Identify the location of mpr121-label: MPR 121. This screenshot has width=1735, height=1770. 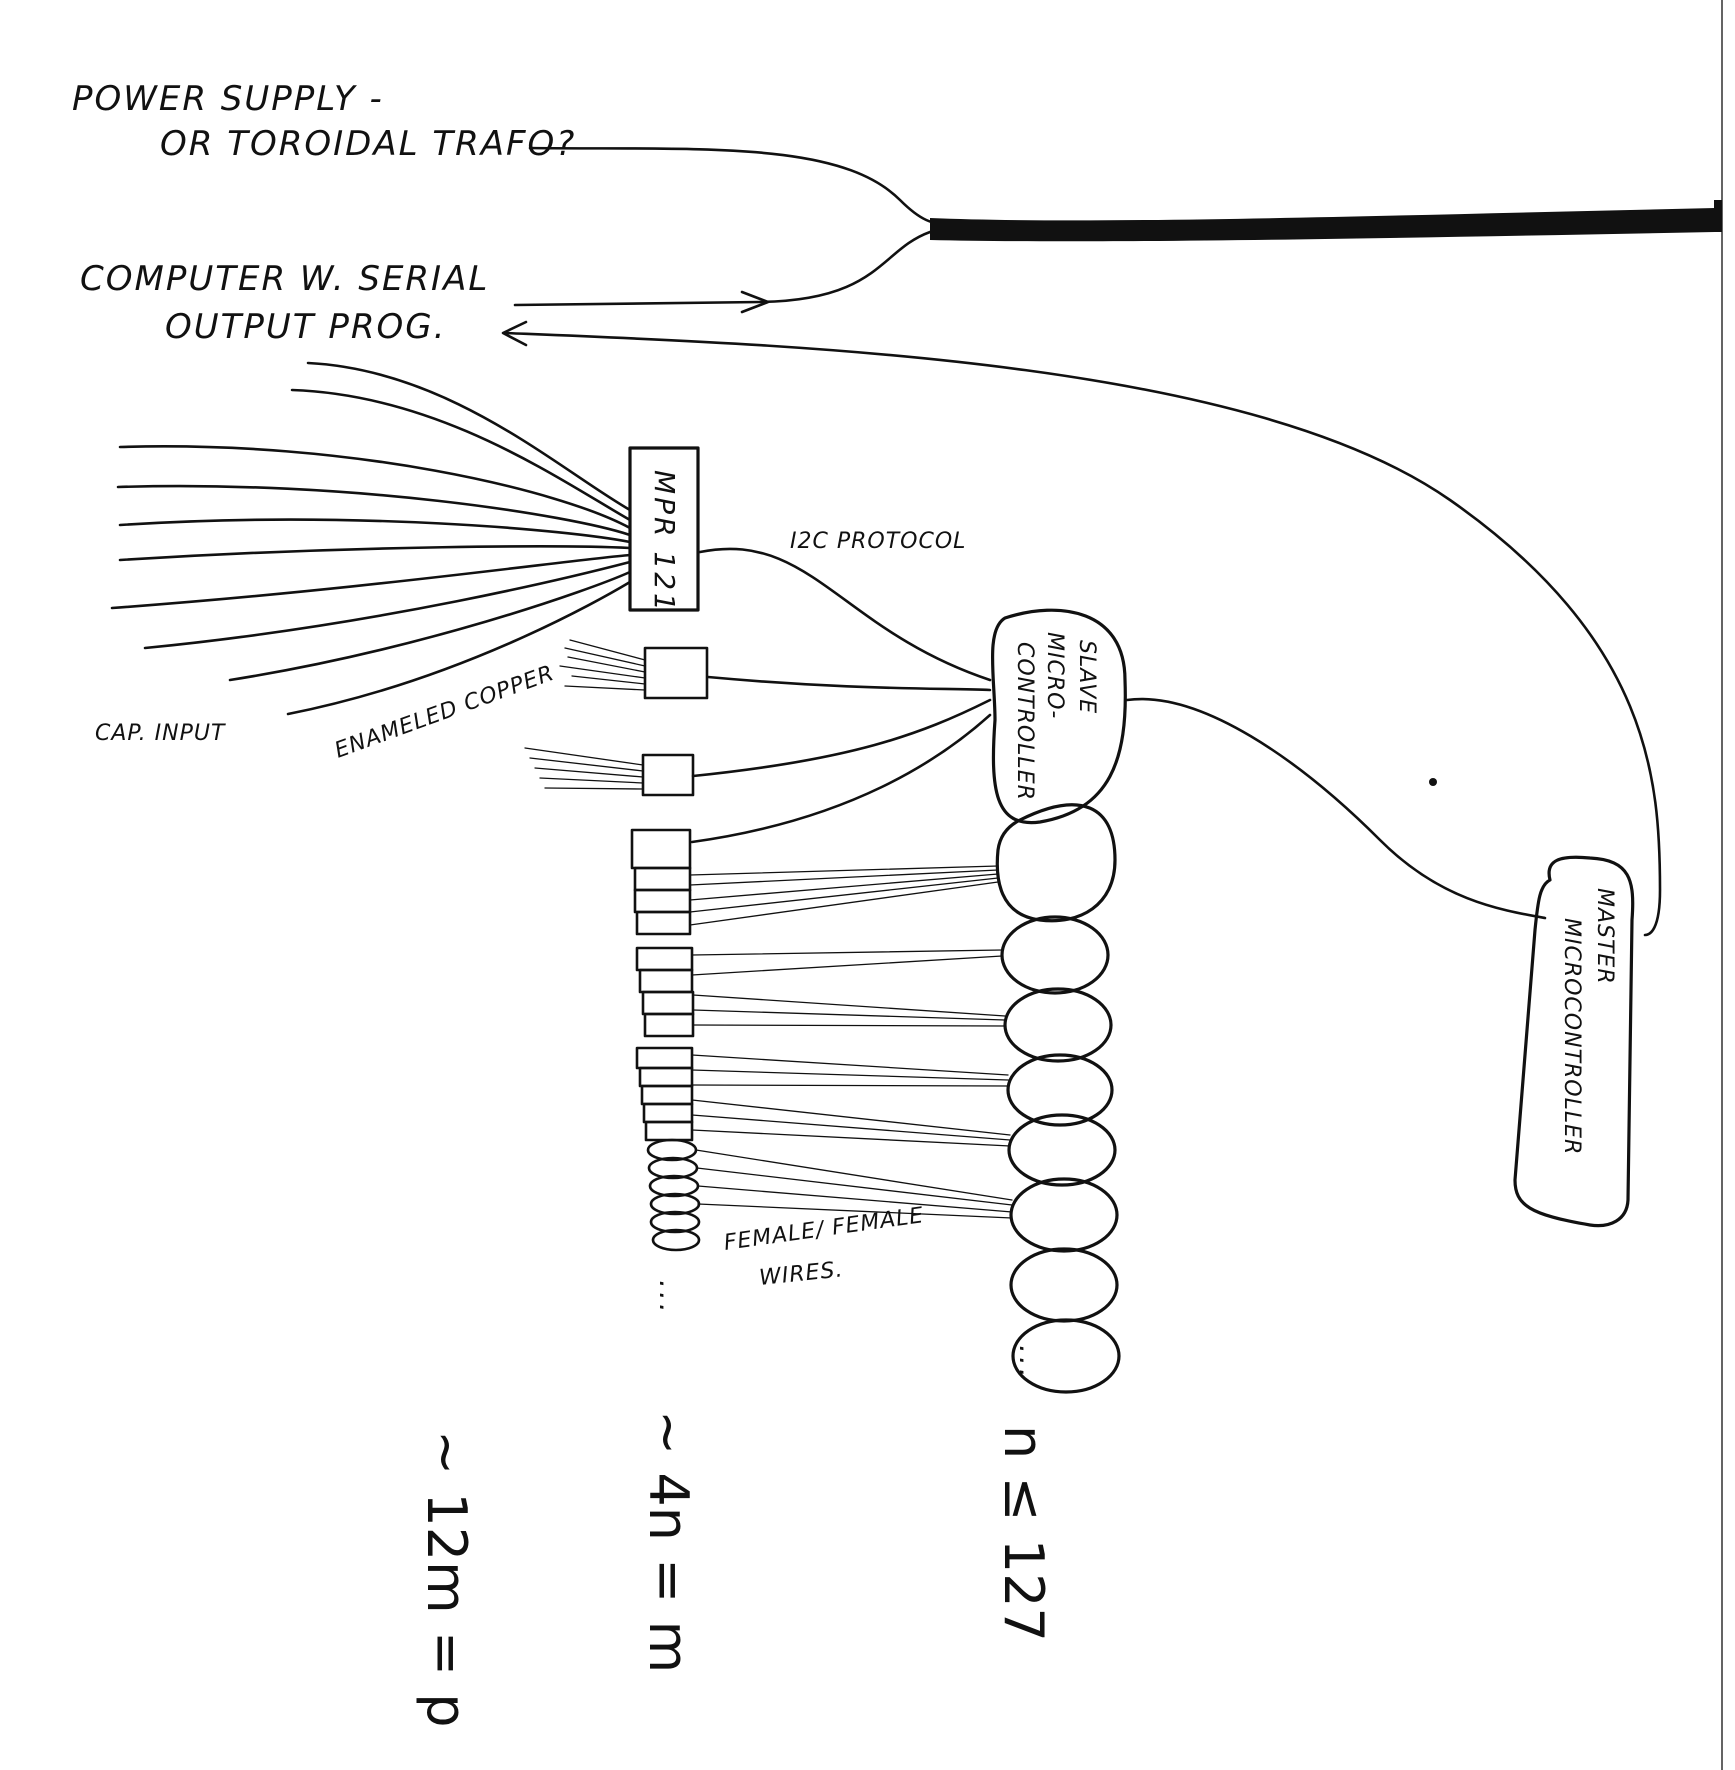
(664, 542).